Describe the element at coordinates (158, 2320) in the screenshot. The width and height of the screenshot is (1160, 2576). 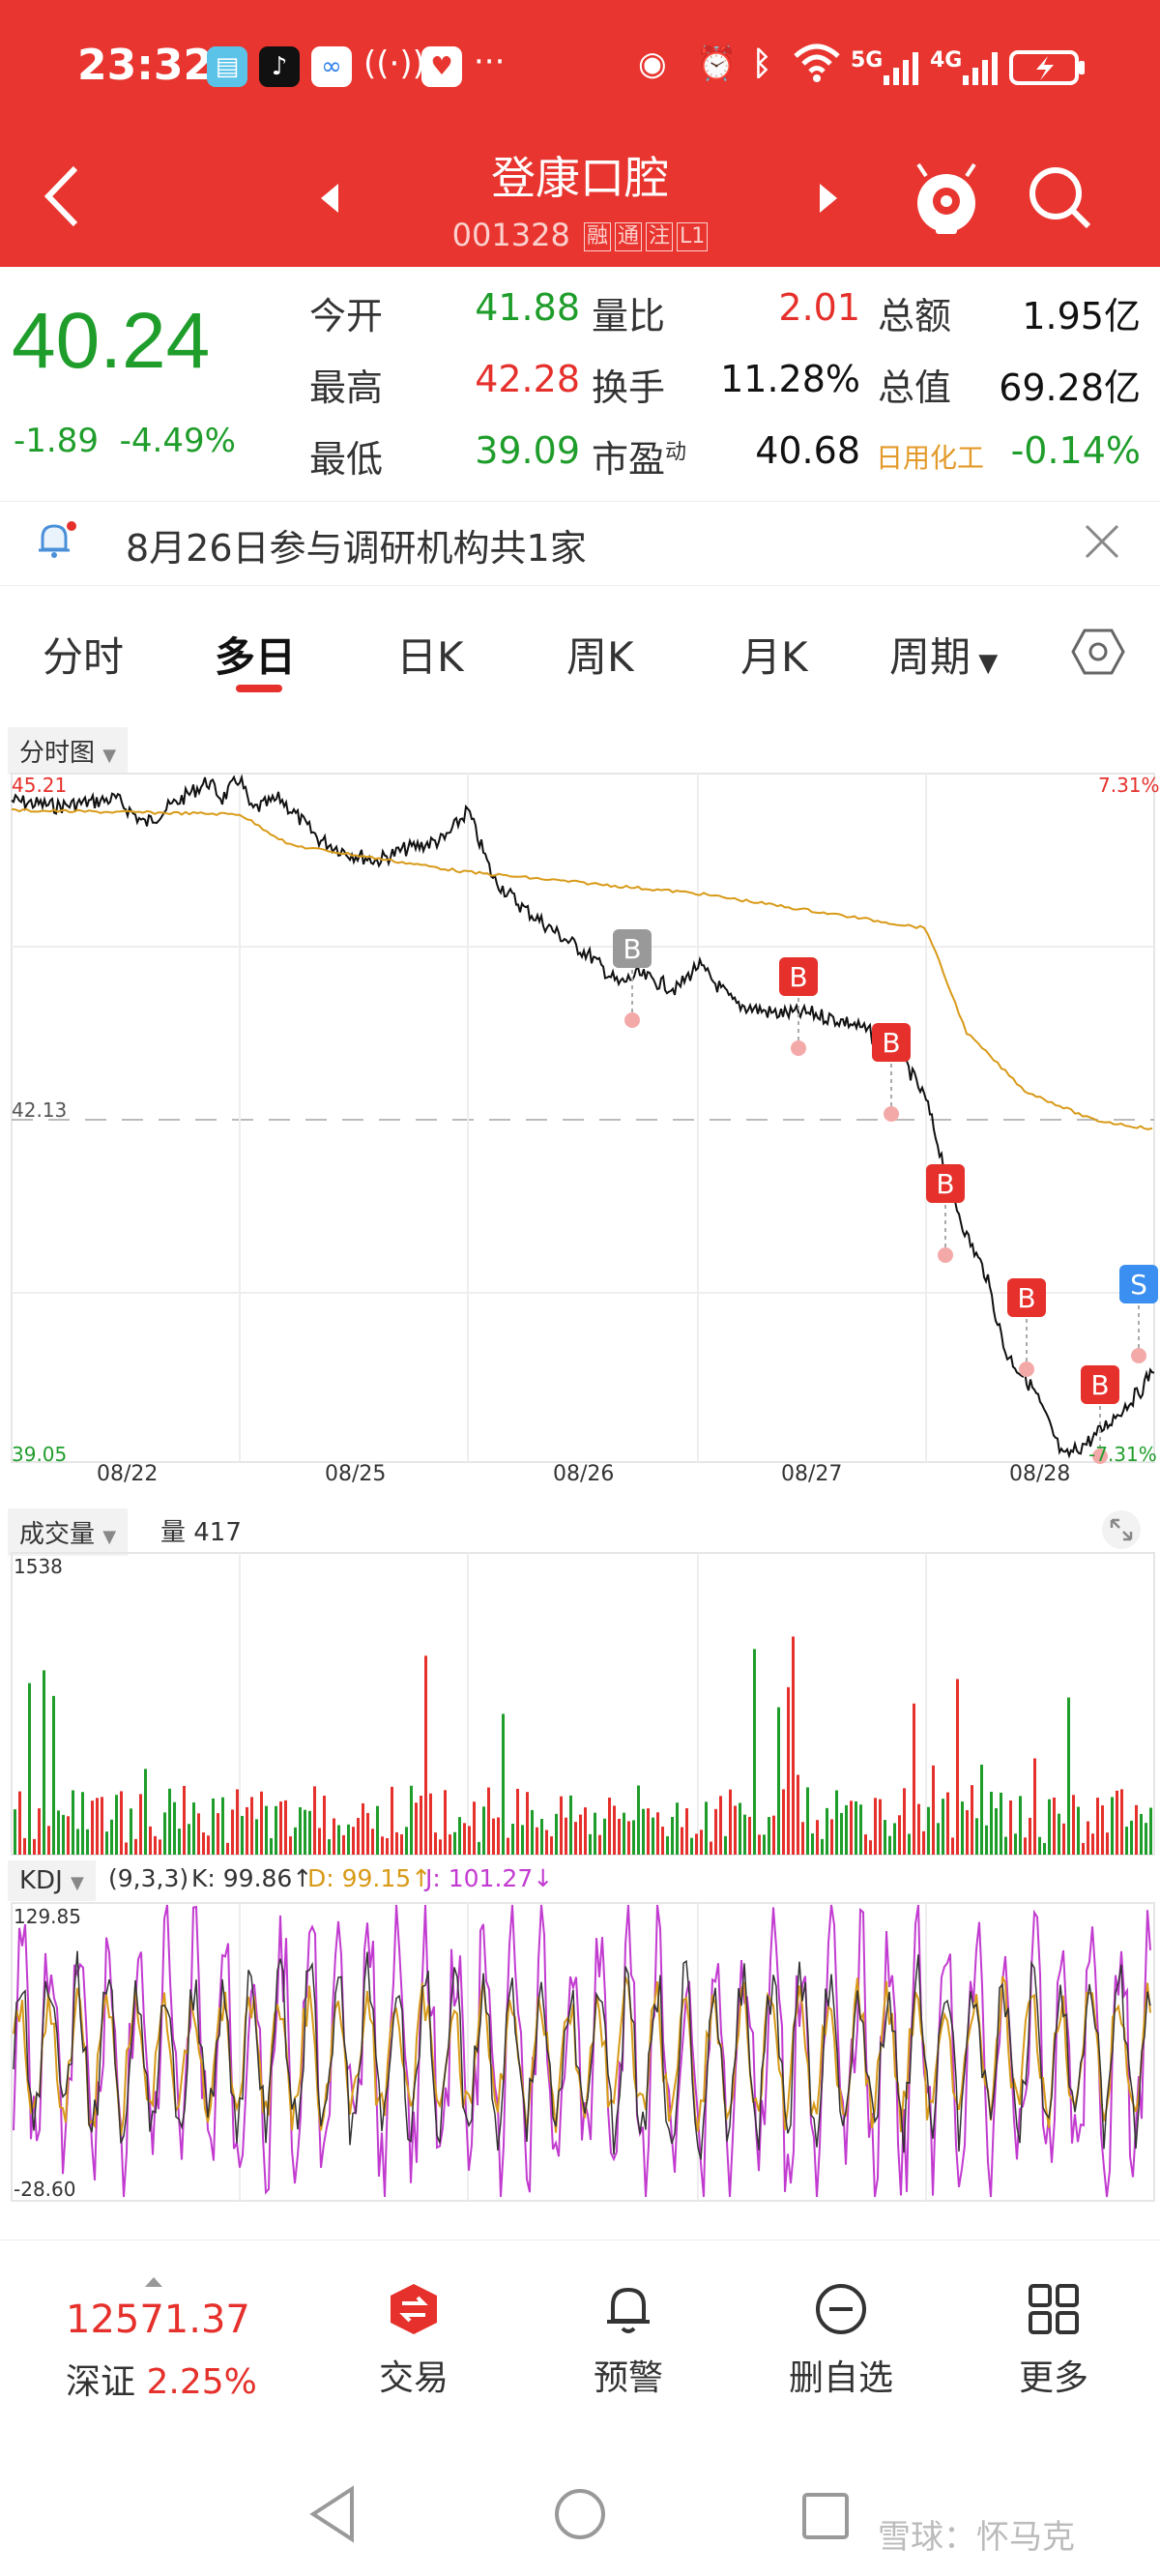
I see `index-value: 12571.37` at that location.